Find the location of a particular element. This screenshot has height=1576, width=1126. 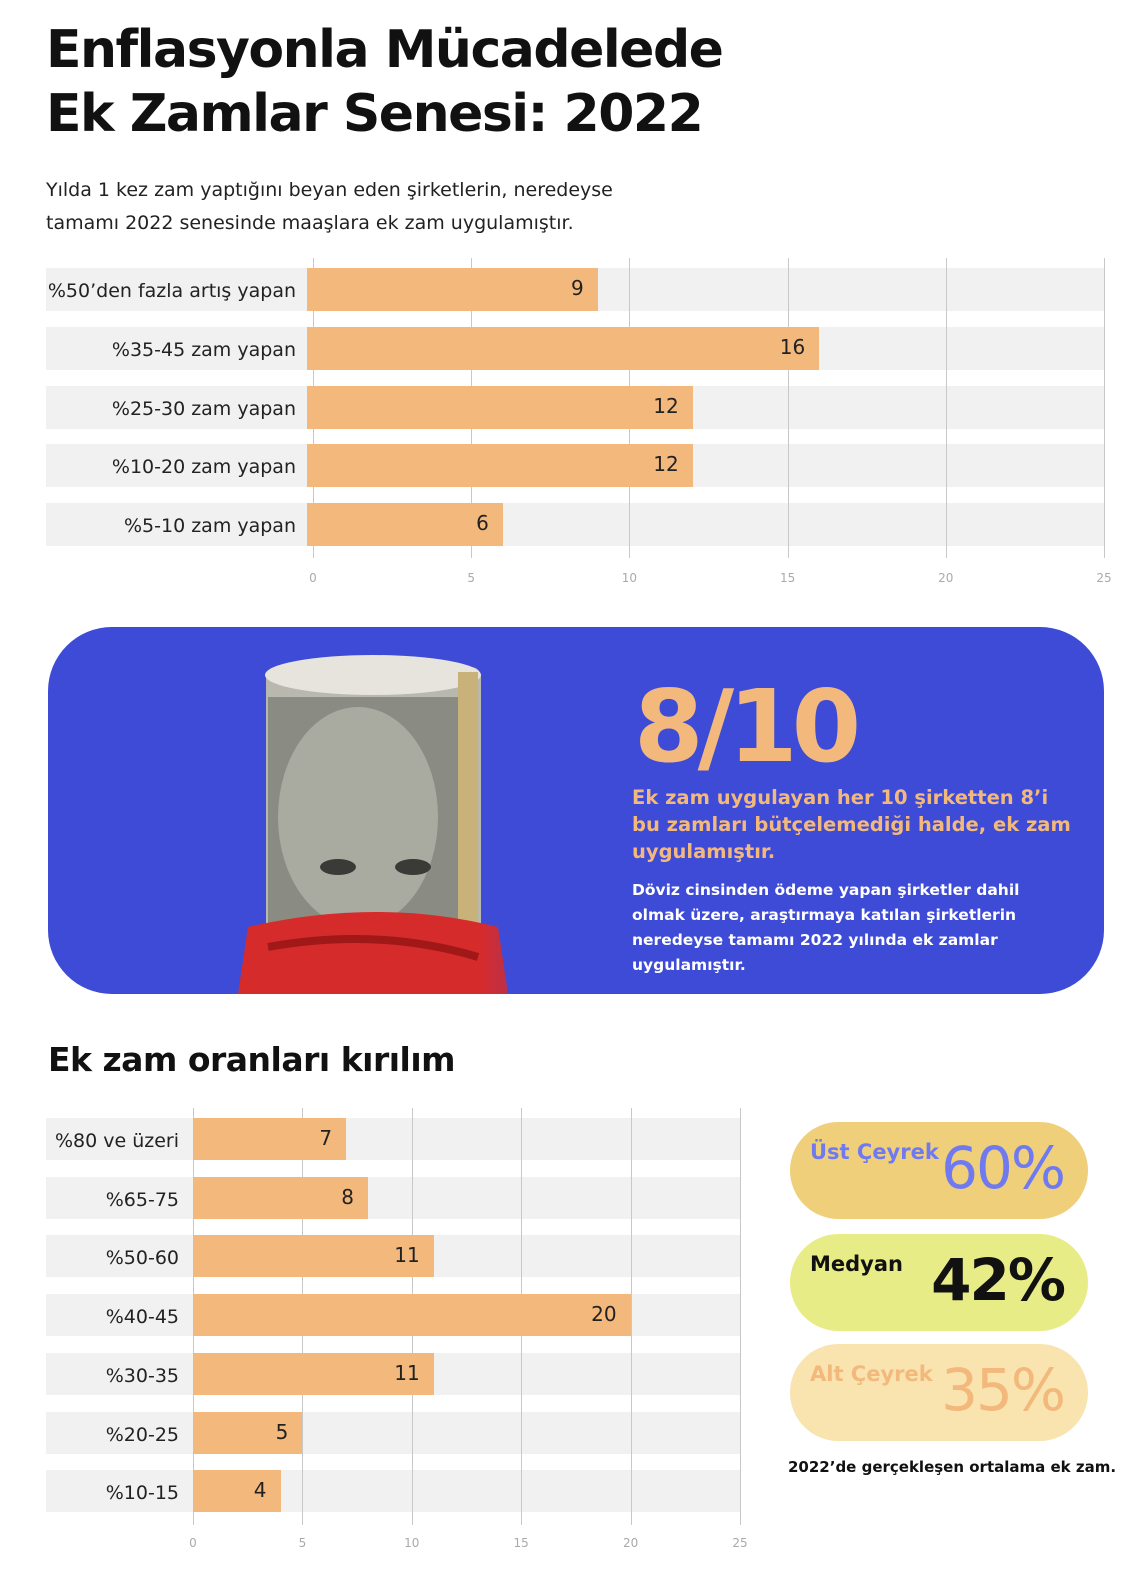

category-label: %5-10 zam yapan is located at coordinates (209, 526).